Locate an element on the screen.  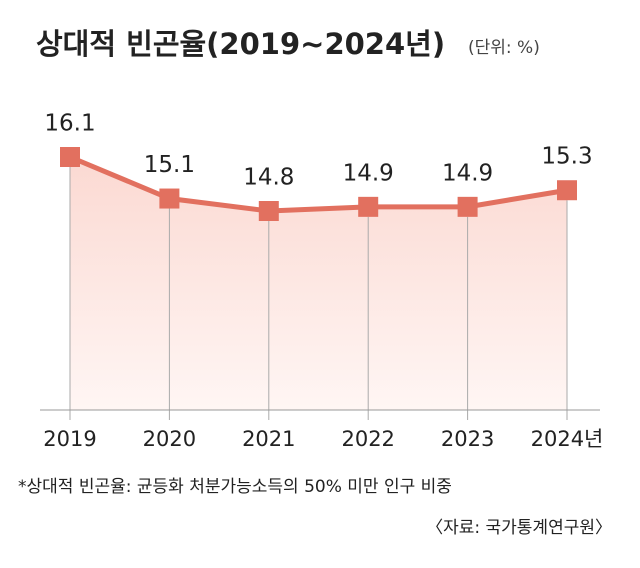
data-label: 15.3 is located at coordinates (566, 157).